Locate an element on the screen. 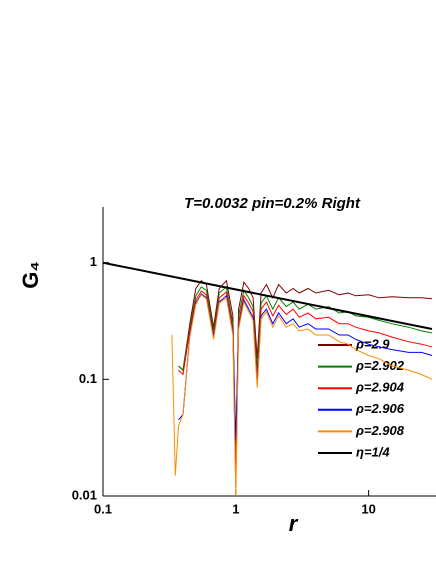 Image resolution: width=436 pixels, height=564 pixels. legend-label: ρ=2.908 is located at coordinates (380, 430).